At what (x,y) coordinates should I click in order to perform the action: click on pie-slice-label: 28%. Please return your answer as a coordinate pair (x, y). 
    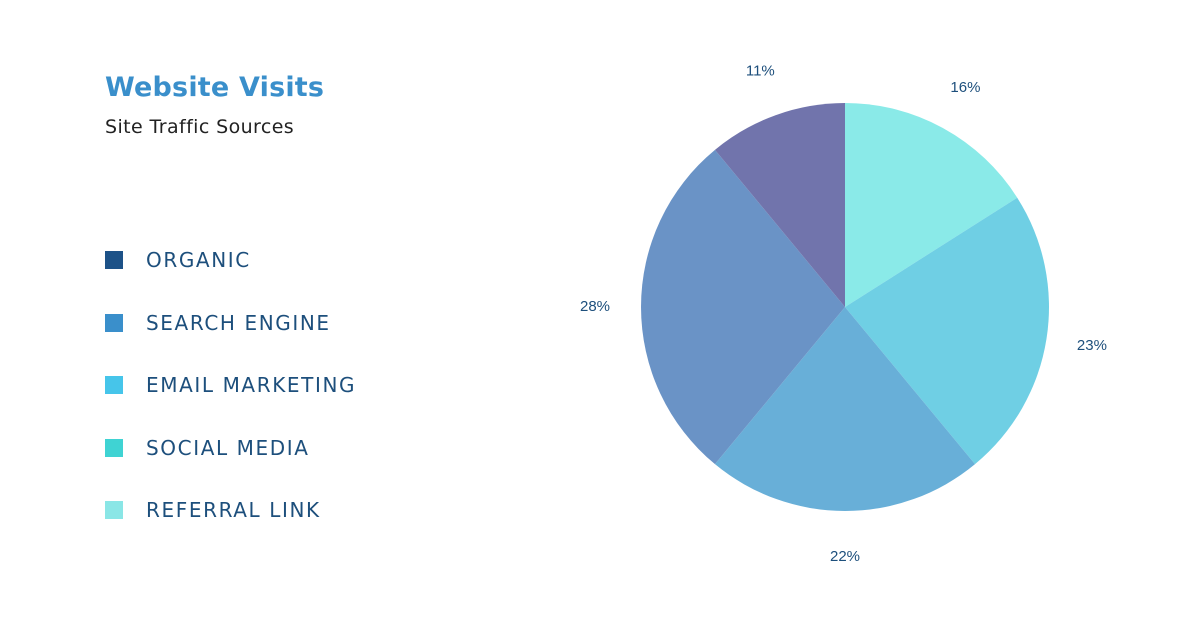
    Looking at the image, I should click on (595, 306).